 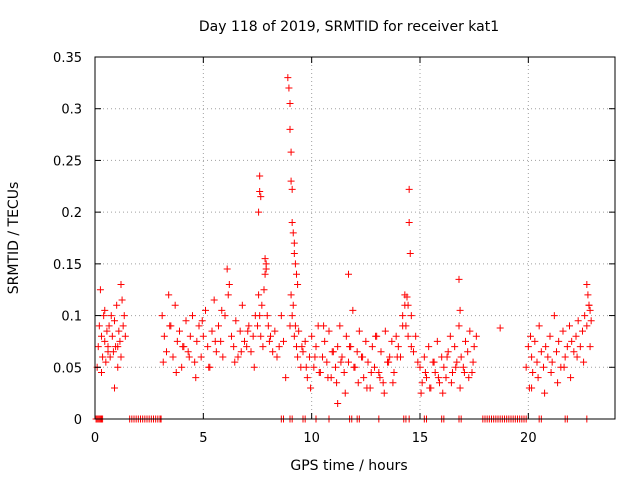 I want to click on y-tick-label: 0, so click(x=78, y=420).